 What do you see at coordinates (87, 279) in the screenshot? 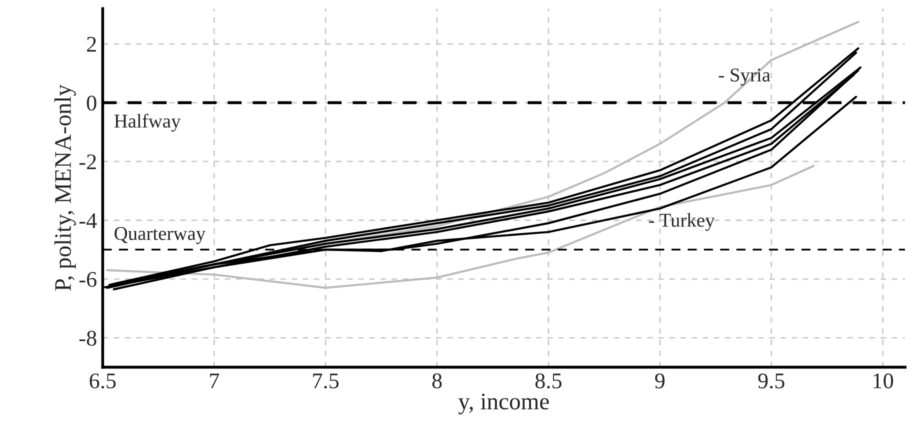
I see `y-tick-label: -6` at bounding box center [87, 279].